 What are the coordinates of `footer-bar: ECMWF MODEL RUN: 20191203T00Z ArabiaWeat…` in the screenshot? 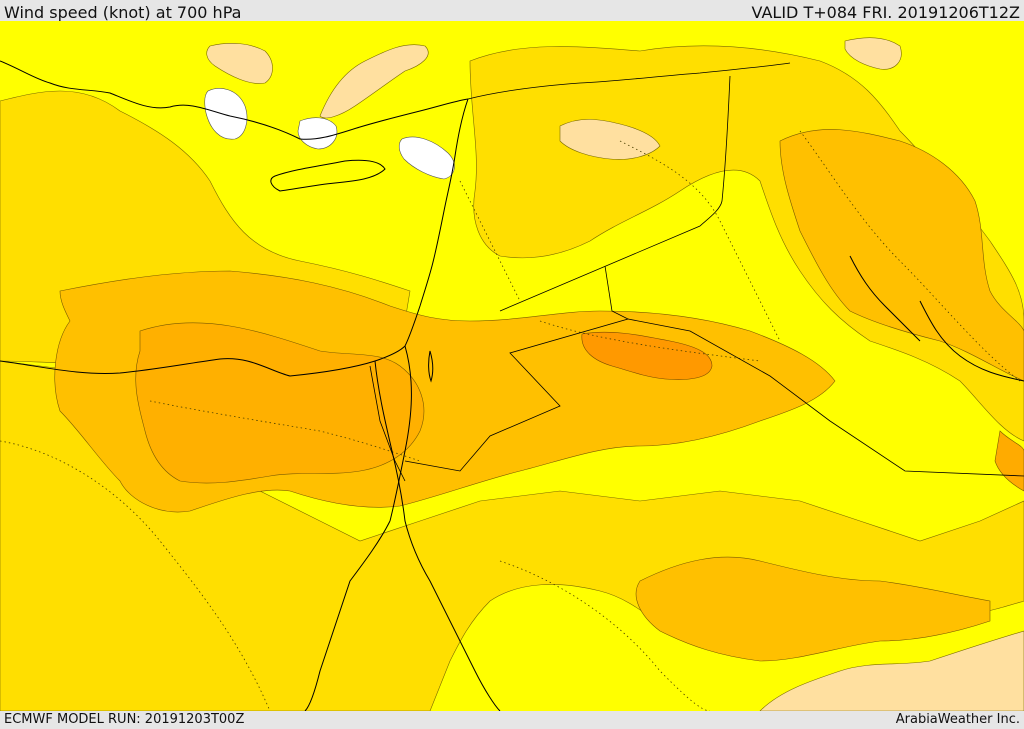 It's located at (512, 720).